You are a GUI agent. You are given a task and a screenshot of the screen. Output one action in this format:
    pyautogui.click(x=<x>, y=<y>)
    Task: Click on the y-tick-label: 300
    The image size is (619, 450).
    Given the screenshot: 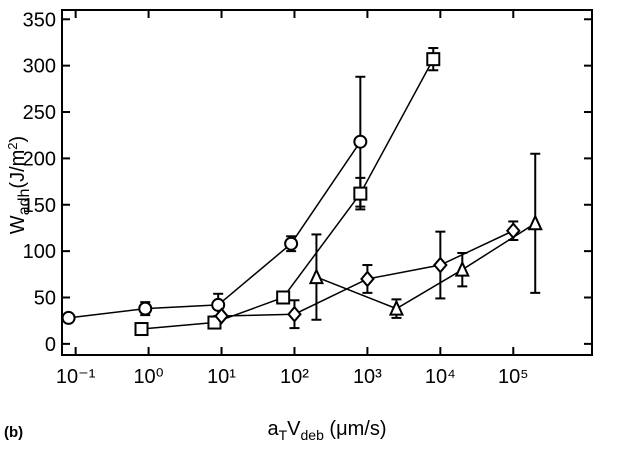 What is the action you would take?
    pyautogui.click(x=39, y=67)
    